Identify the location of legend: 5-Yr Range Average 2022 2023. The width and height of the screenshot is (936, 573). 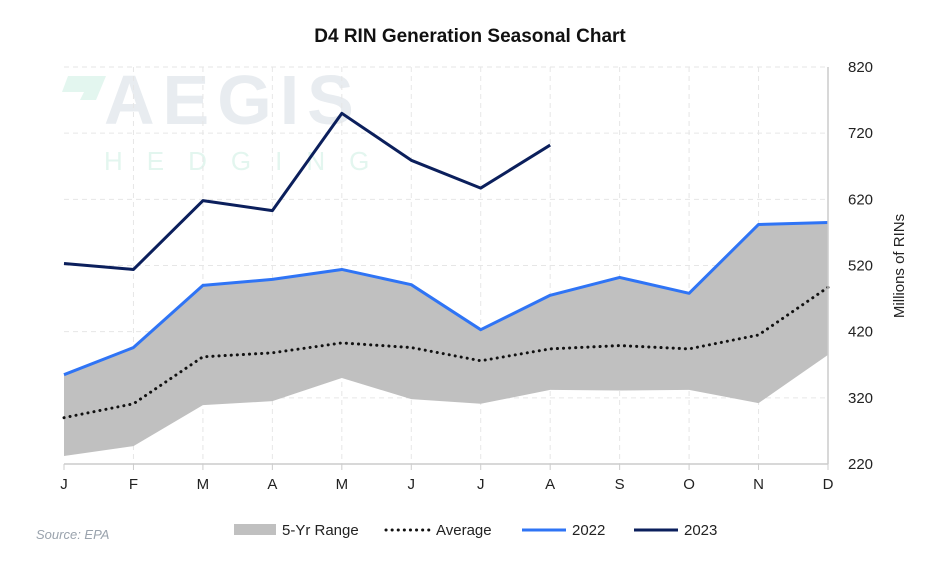
(475, 530).